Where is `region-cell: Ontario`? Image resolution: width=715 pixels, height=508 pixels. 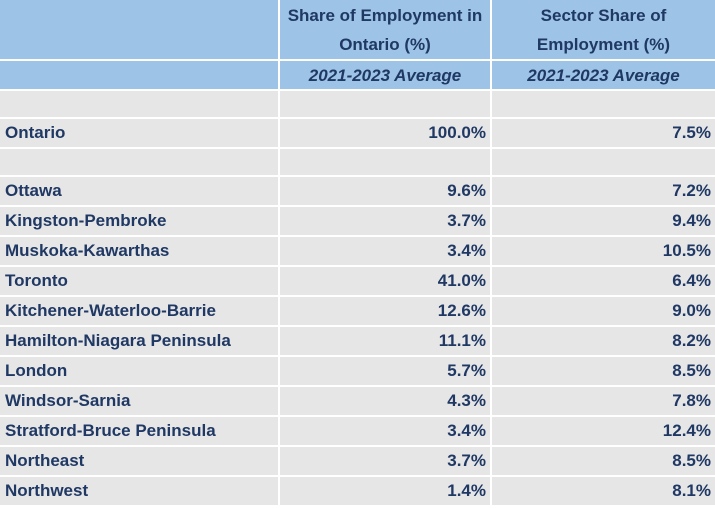
region-cell: Ontario is located at coordinates (140, 133).